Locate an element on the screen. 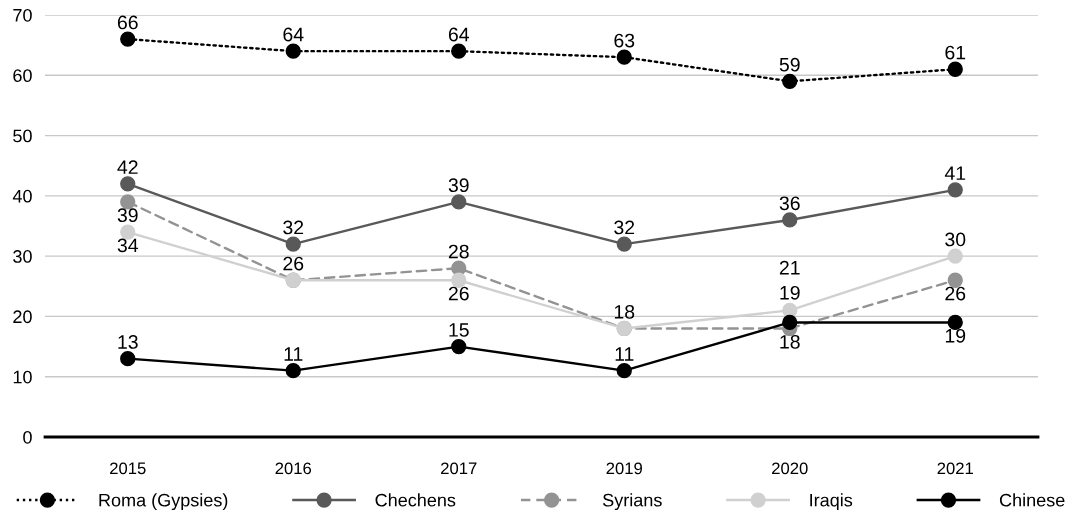  data-label: 41 is located at coordinates (955, 173).